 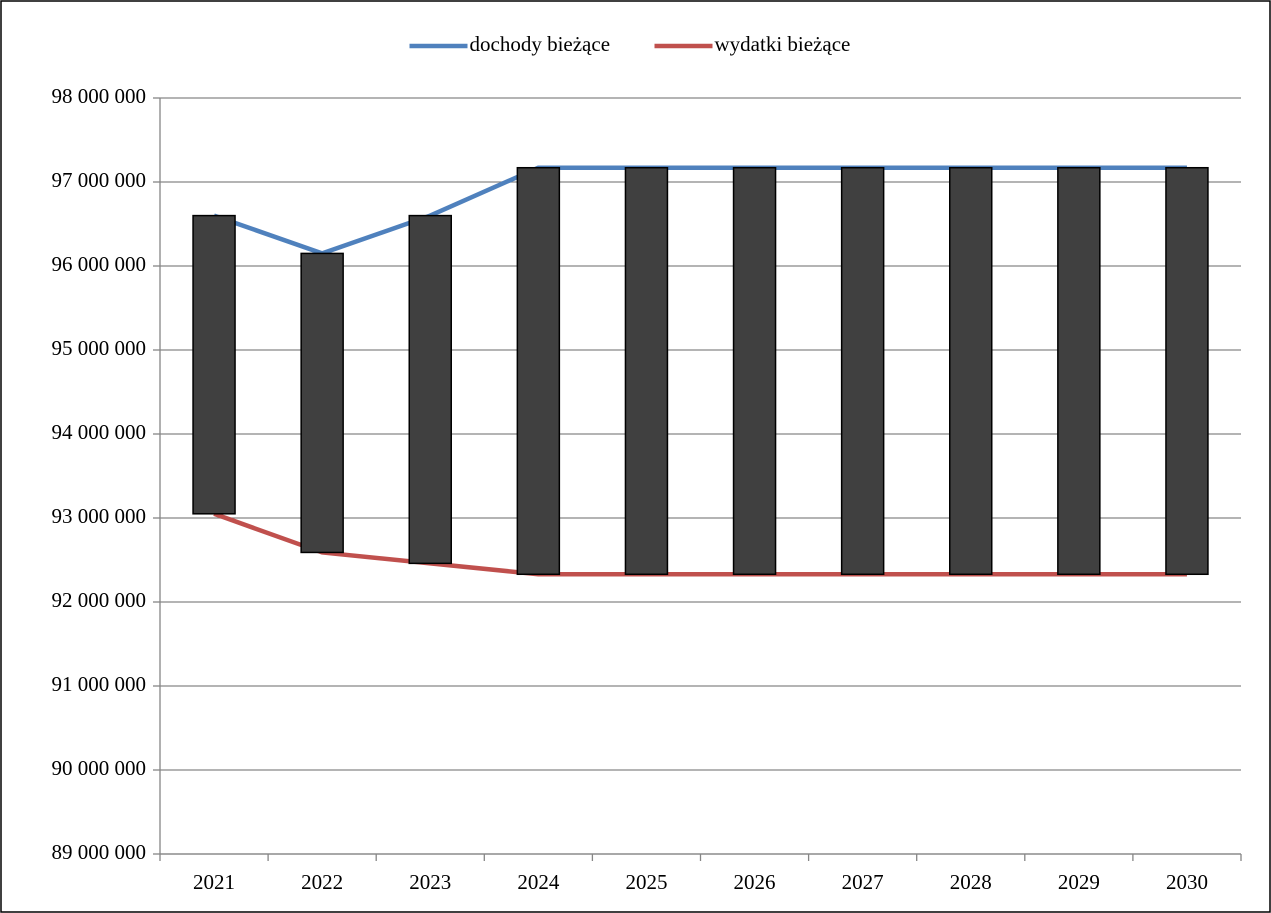 What do you see at coordinates (99, 684) in the screenshot?
I see `y-tick-label: 91 000 000` at bounding box center [99, 684].